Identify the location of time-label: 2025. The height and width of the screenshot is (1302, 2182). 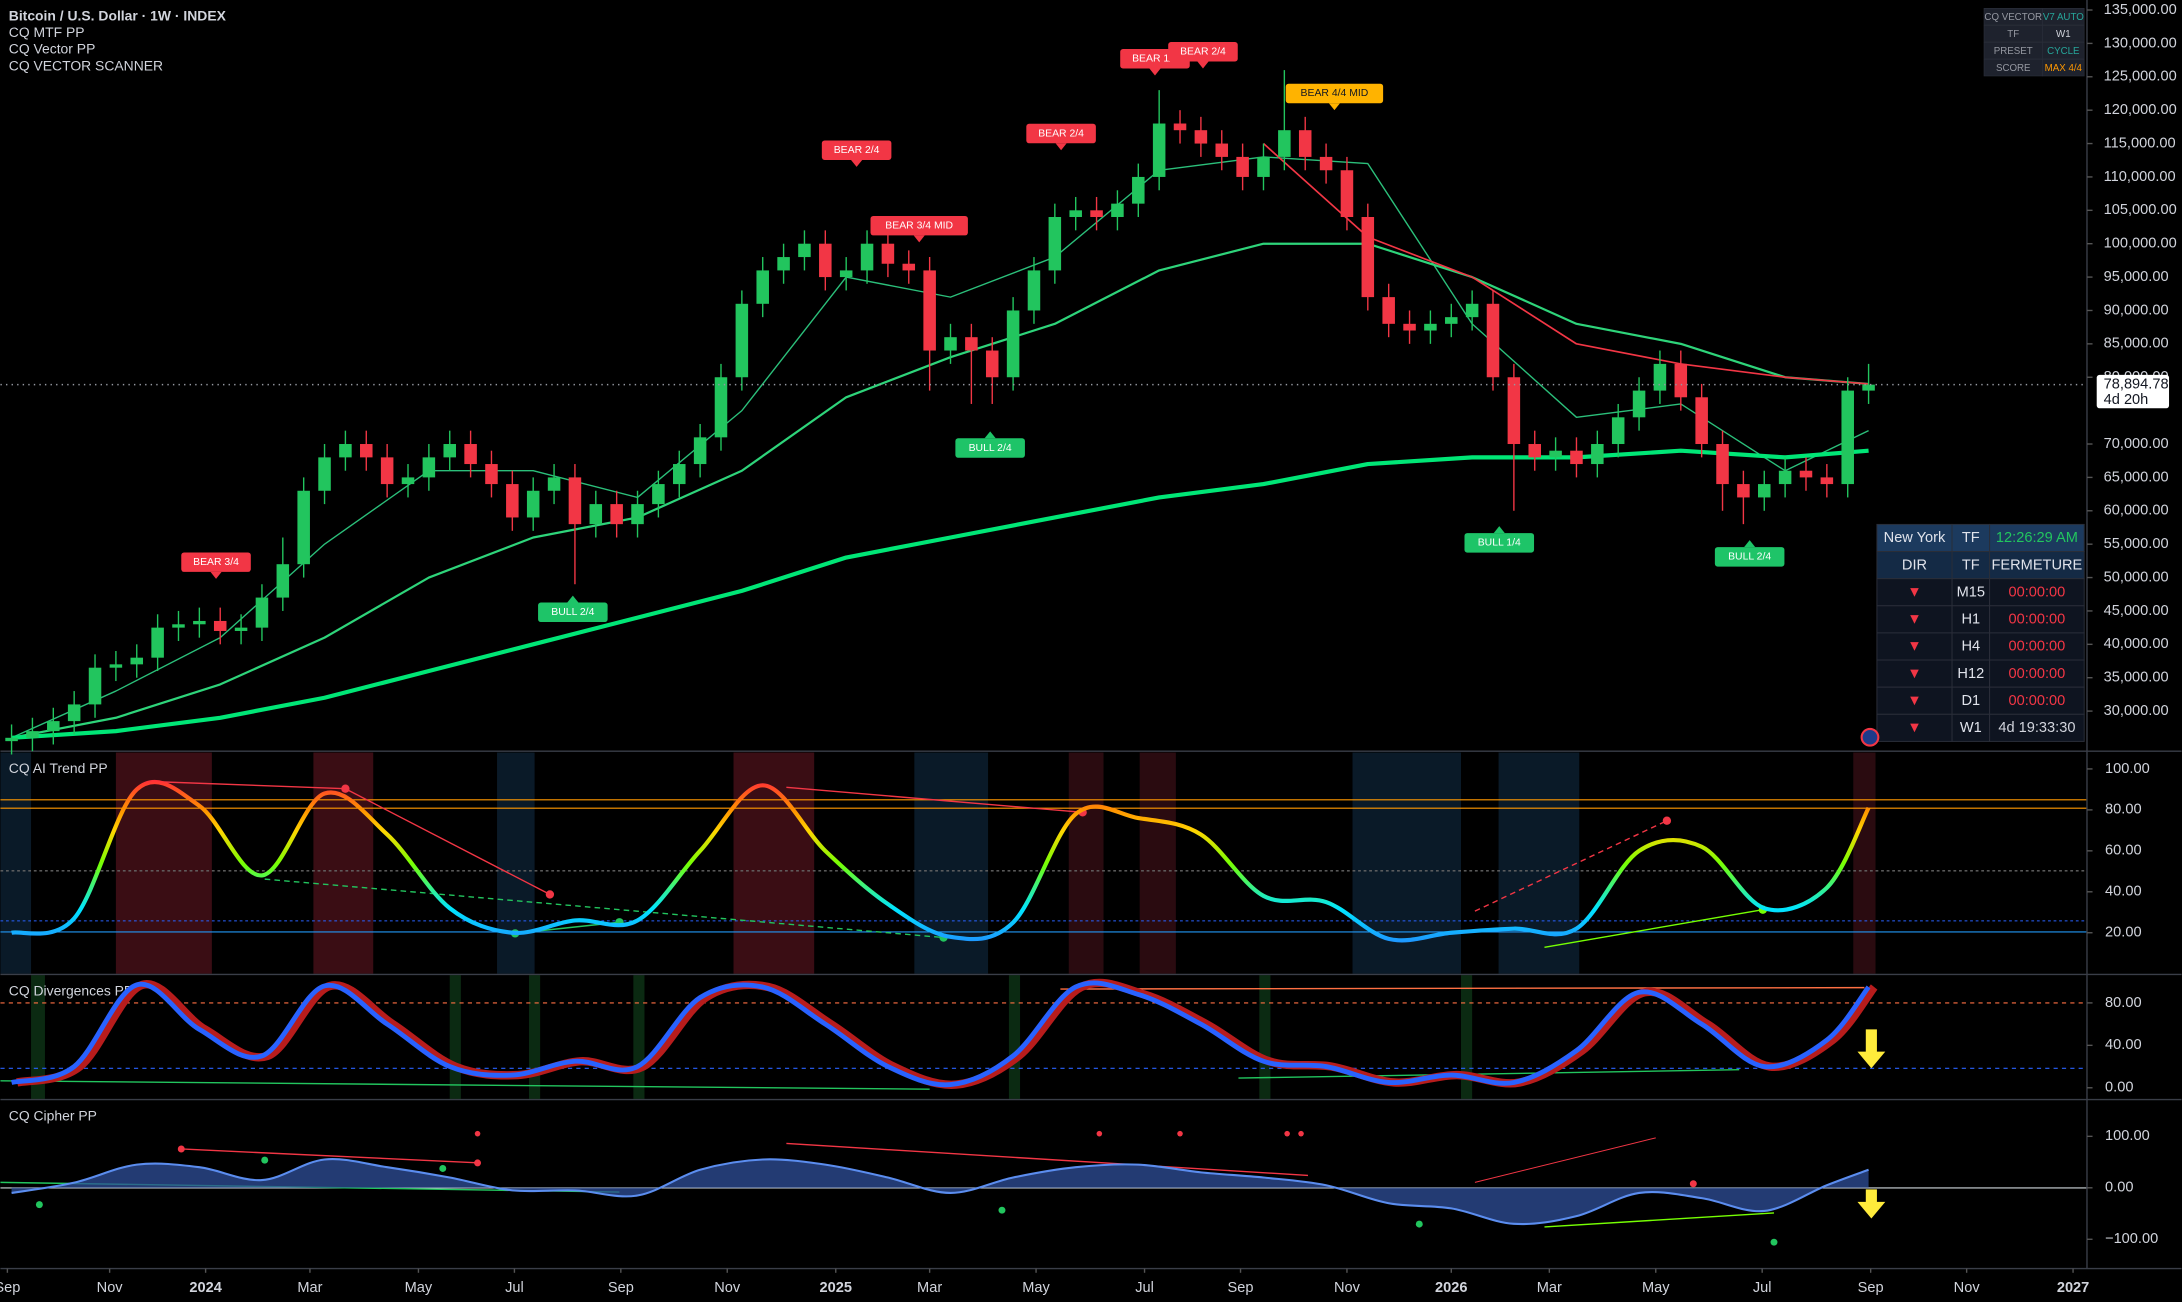
(836, 1288).